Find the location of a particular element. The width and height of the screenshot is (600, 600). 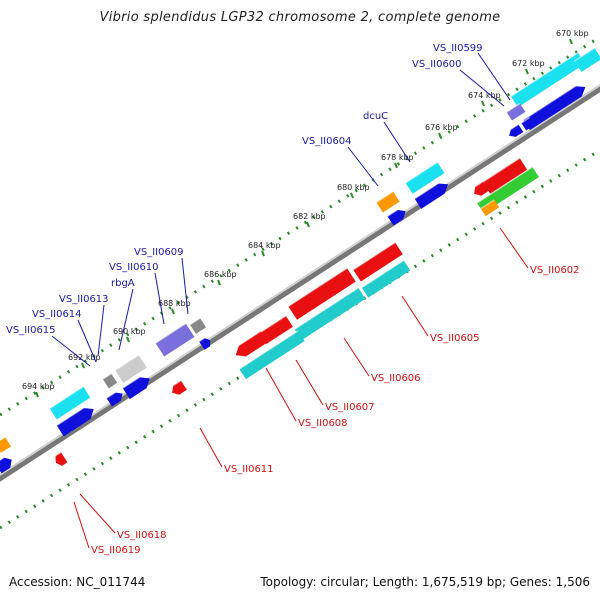

scale-label: 688 kbp is located at coordinates (174, 303).